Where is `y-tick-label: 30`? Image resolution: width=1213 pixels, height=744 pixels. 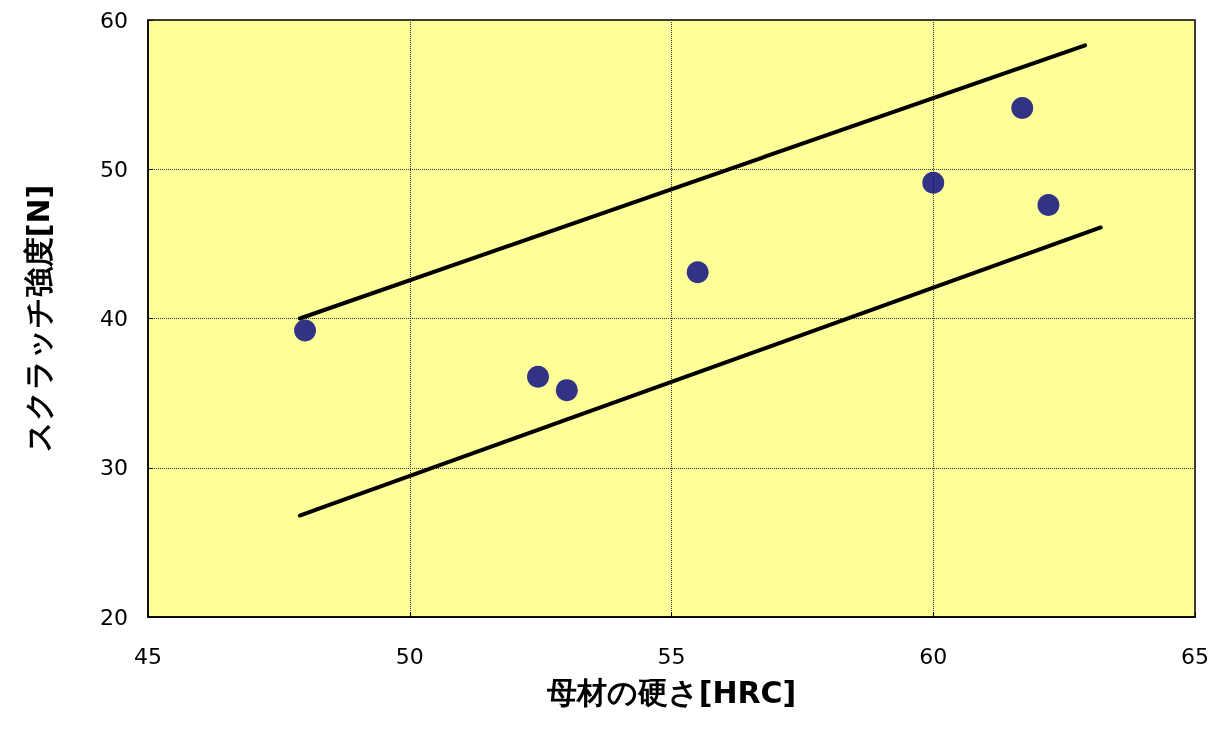 y-tick-label: 30 is located at coordinates (114, 468).